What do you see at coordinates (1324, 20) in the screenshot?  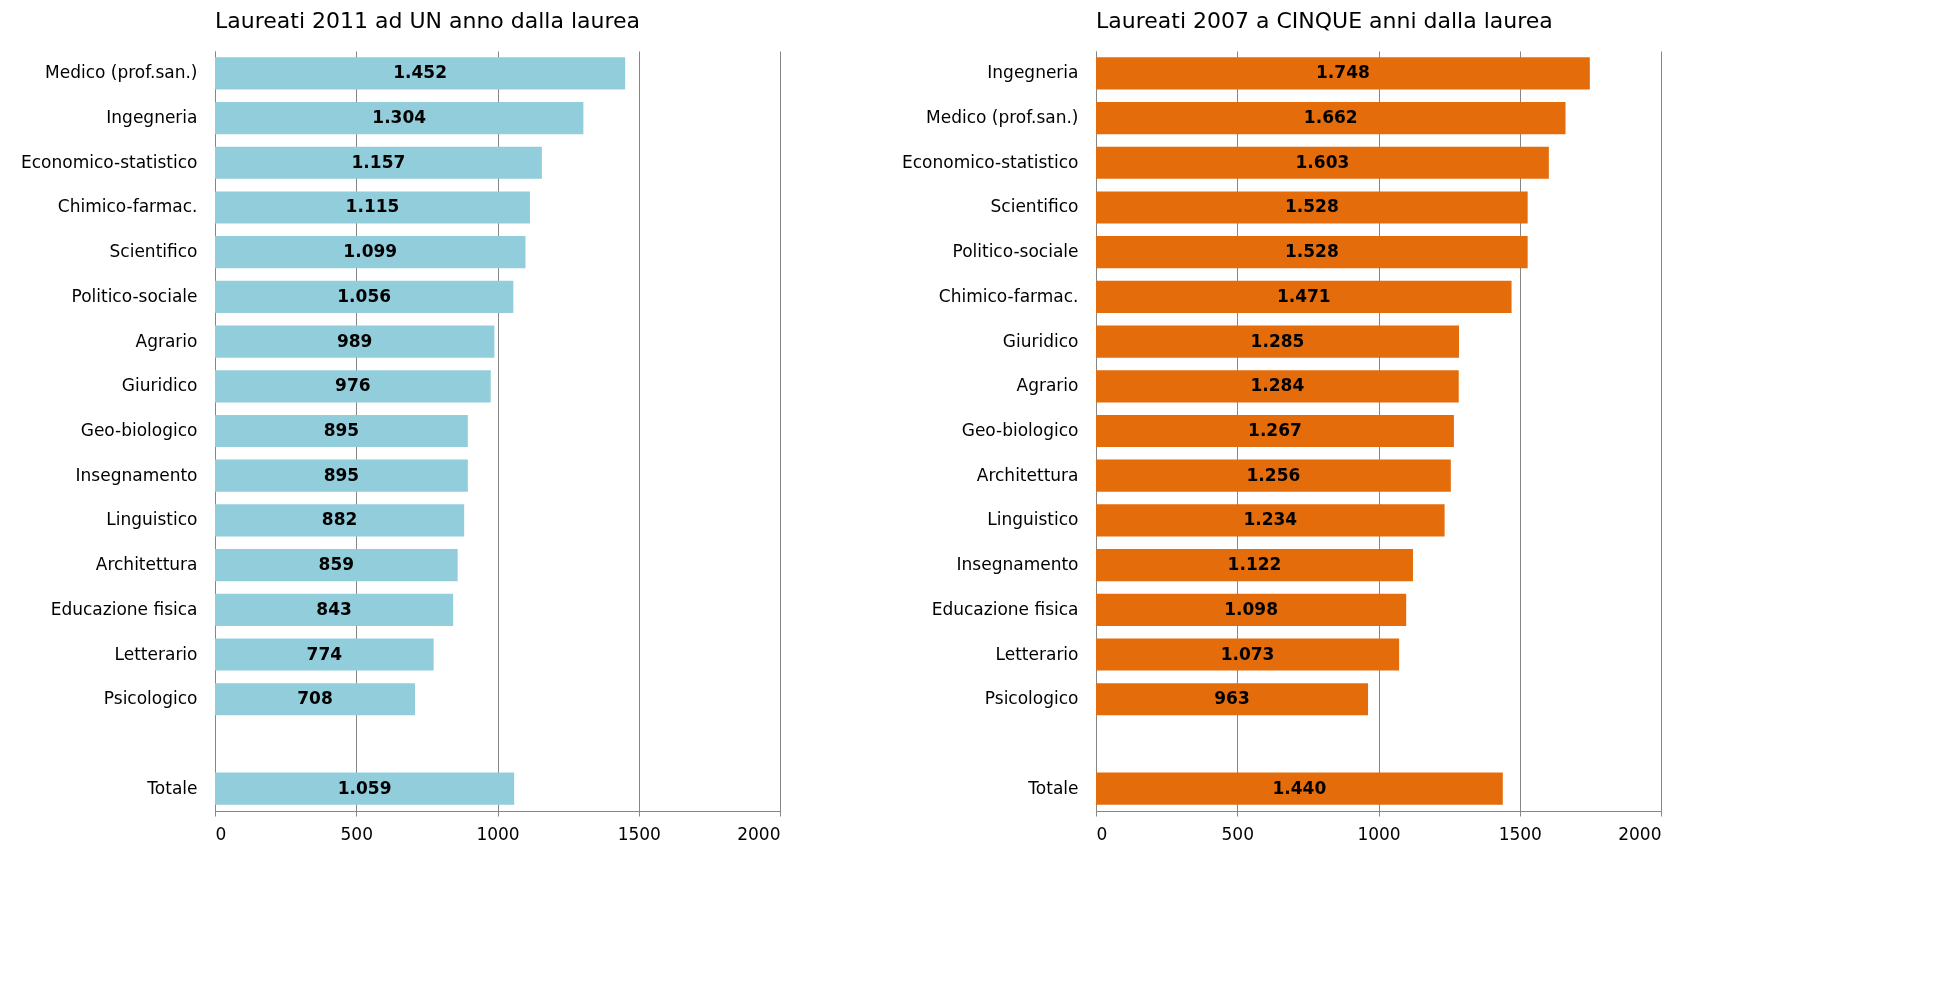 I see `chart-title: Laureati 2007 a CINQUE anni dalla laurea` at bounding box center [1324, 20].